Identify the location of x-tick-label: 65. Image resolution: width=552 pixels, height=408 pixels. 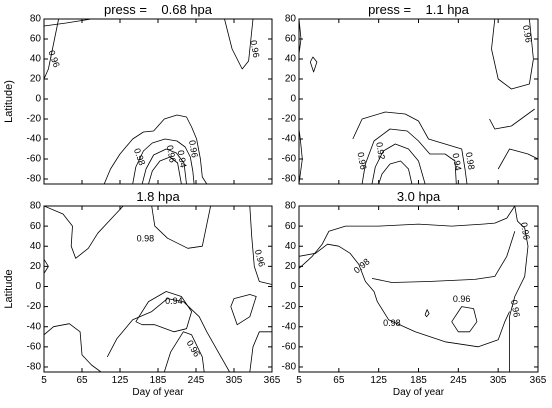
(82, 380).